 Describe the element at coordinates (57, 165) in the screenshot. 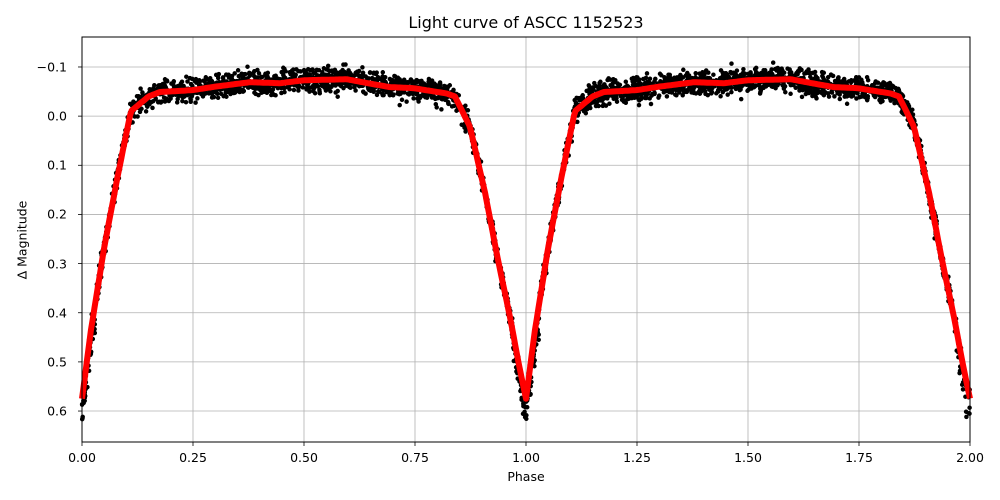

I see `y-tick-label: 0.1` at that location.